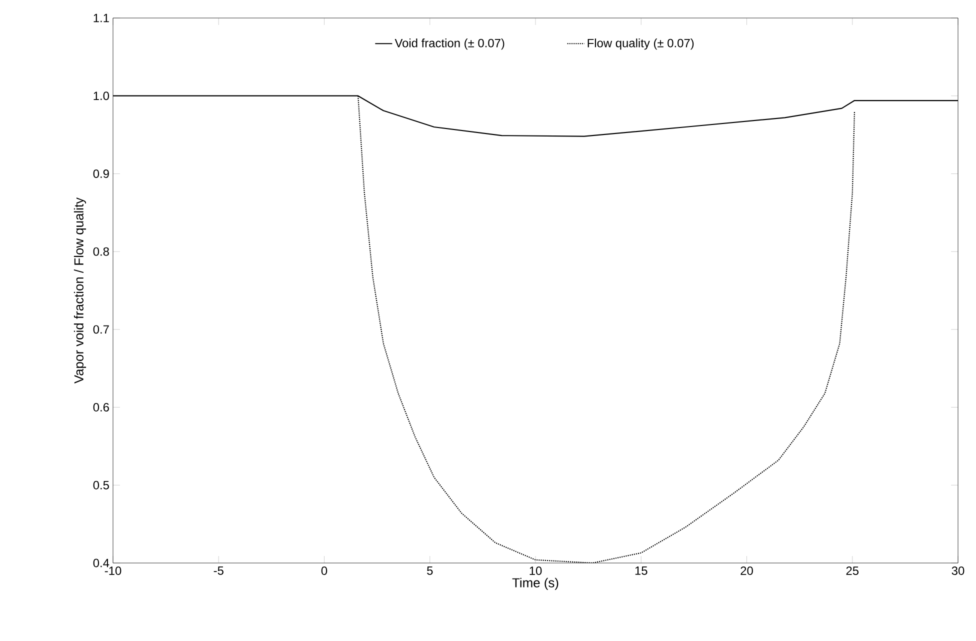  What do you see at coordinates (746, 570) in the screenshot?
I see `x-tick-label: 20` at bounding box center [746, 570].